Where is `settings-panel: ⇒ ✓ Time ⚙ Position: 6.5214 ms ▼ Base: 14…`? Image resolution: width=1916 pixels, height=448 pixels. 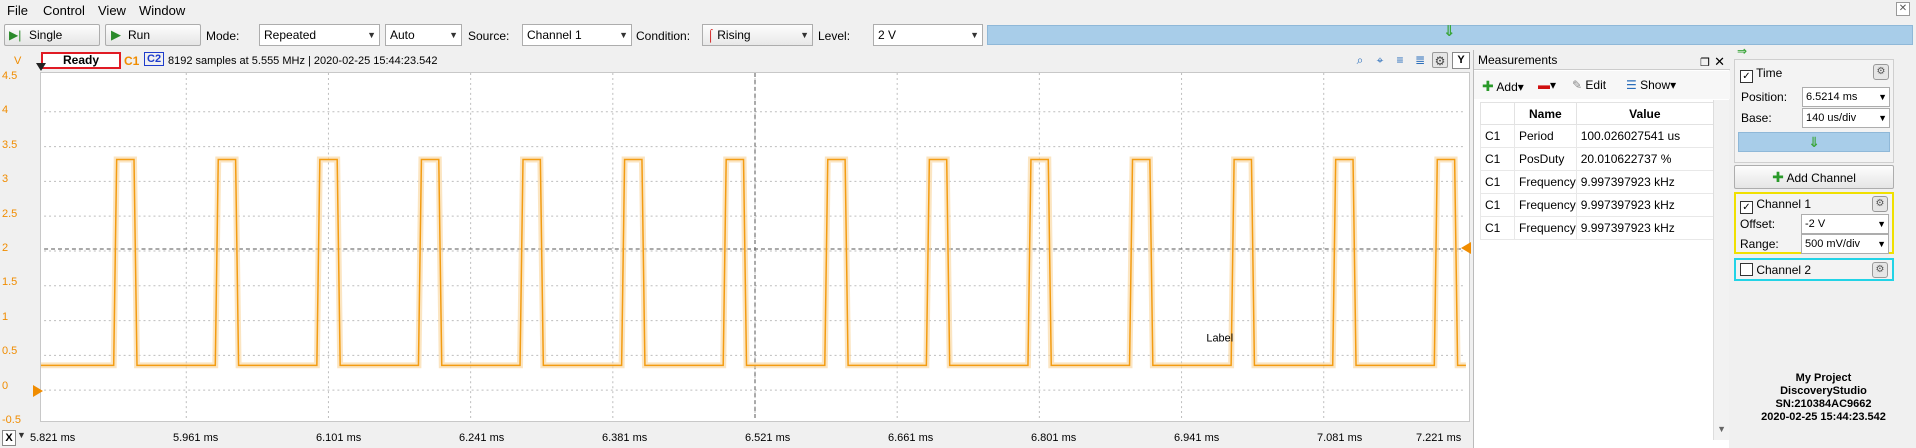
settings-panel: ⇒ ✓ Time ⚙ Position: 6.5214 ms ▼ Base: 14… is located at coordinates (1823, 246).